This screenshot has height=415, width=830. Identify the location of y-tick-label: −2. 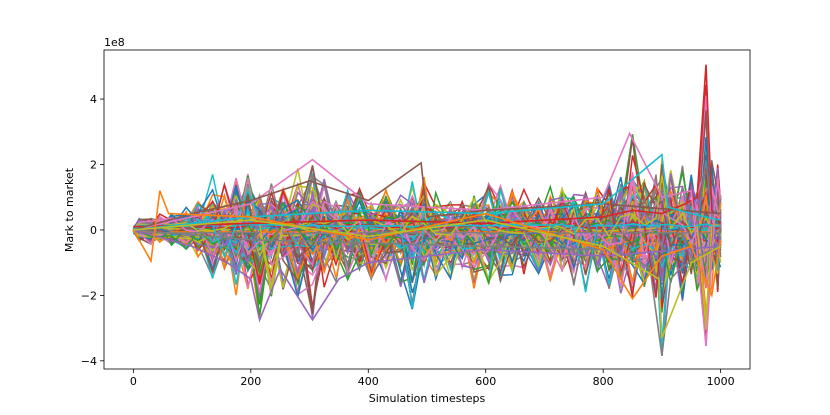
(89, 295).